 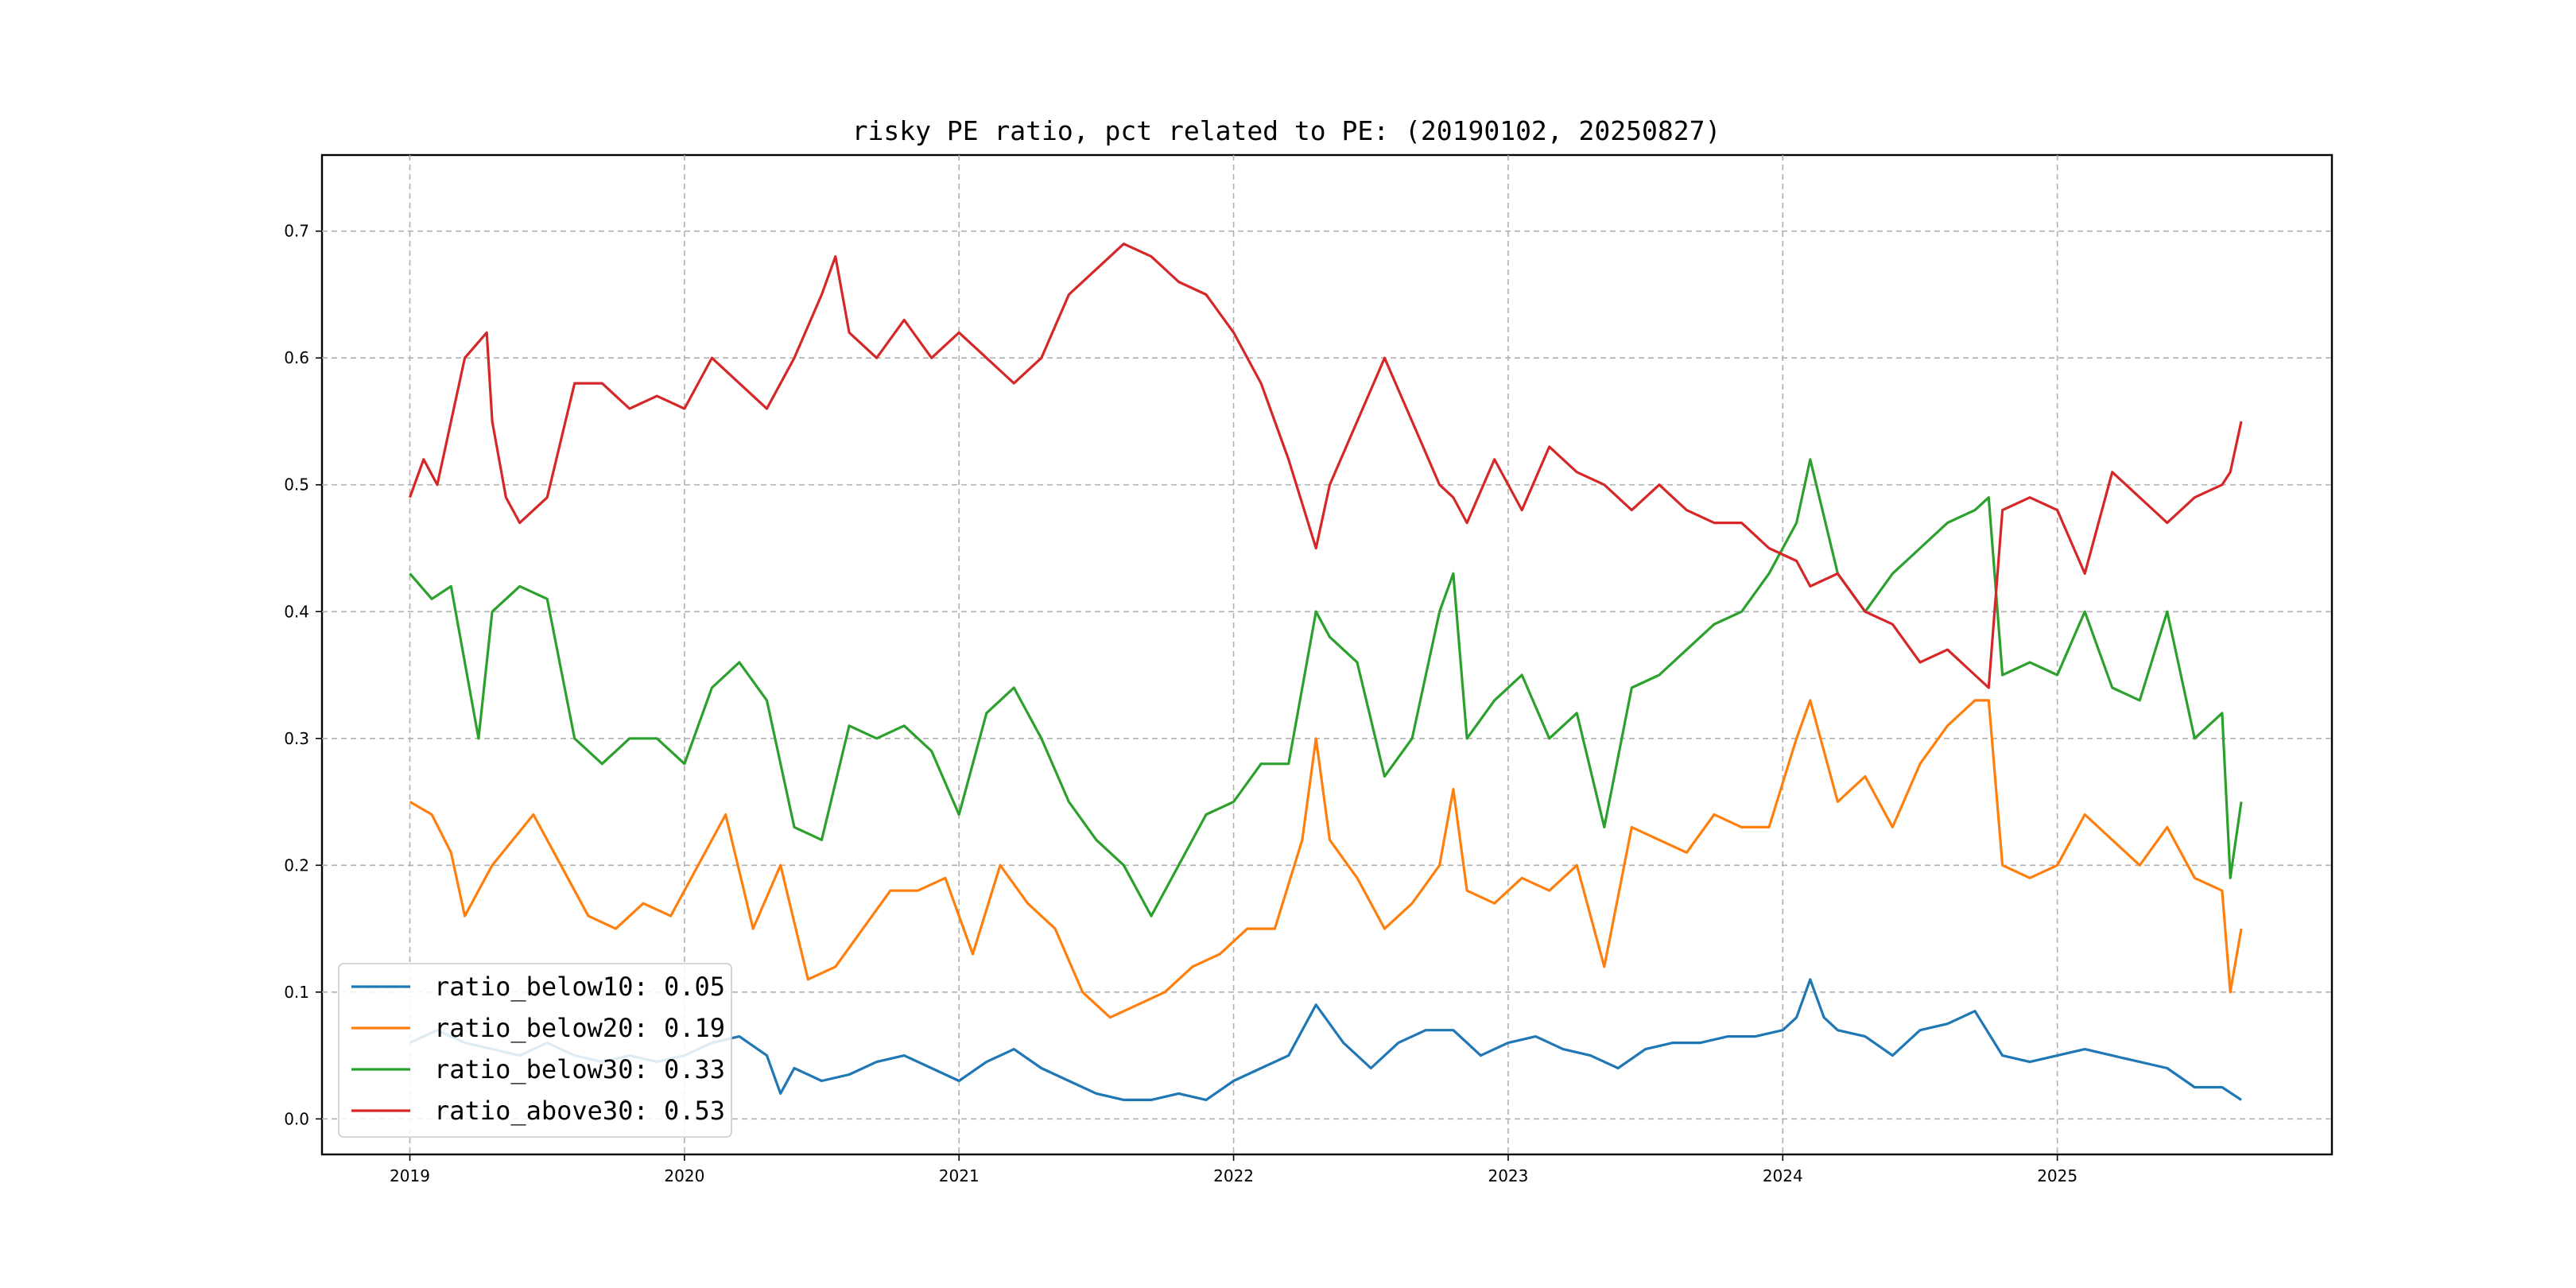 What do you see at coordinates (296, 485) in the screenshot?
I see `y-tick-label: 0.5` at bounding box center [296, 485].